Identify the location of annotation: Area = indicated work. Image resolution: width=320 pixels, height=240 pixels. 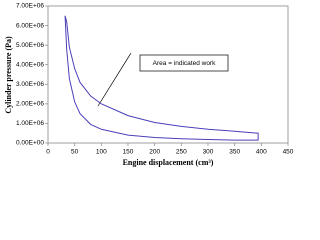
(184, 63).